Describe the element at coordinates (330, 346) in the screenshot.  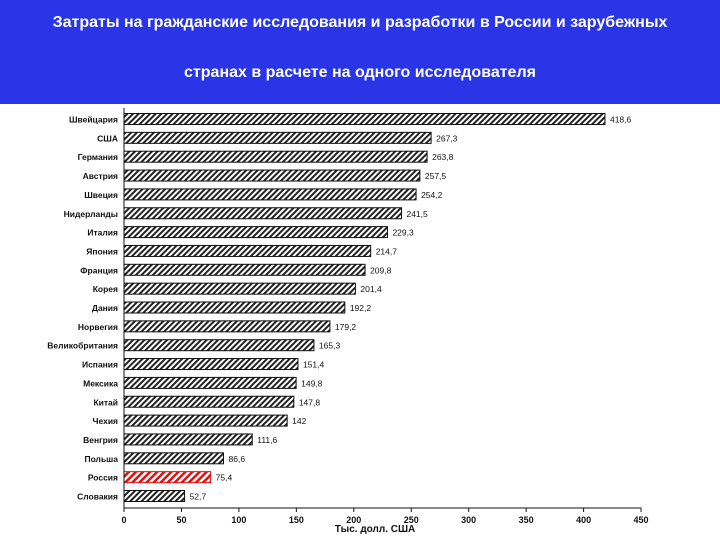
I see `data-label: 165,3` at that location.